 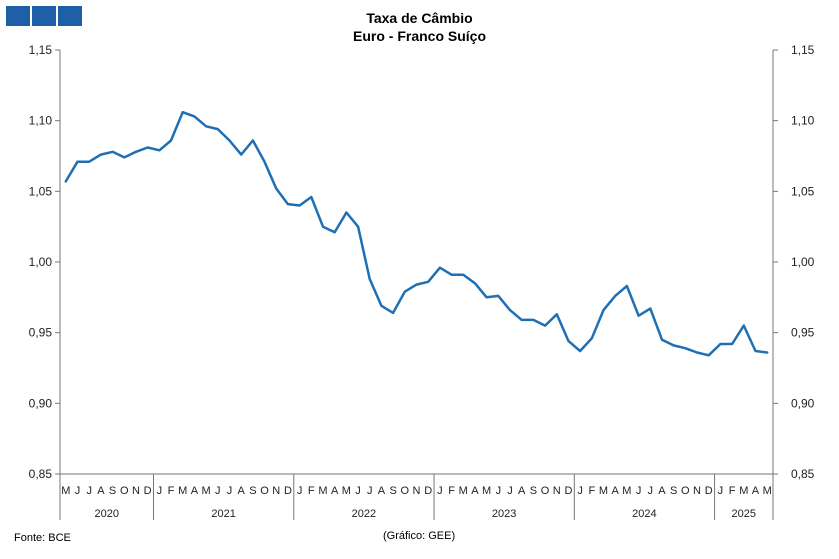 What do you see at coordinates (223, 514) in the screenshot?
I see `x-year-label: 2021` at bounding box center [223, 514].